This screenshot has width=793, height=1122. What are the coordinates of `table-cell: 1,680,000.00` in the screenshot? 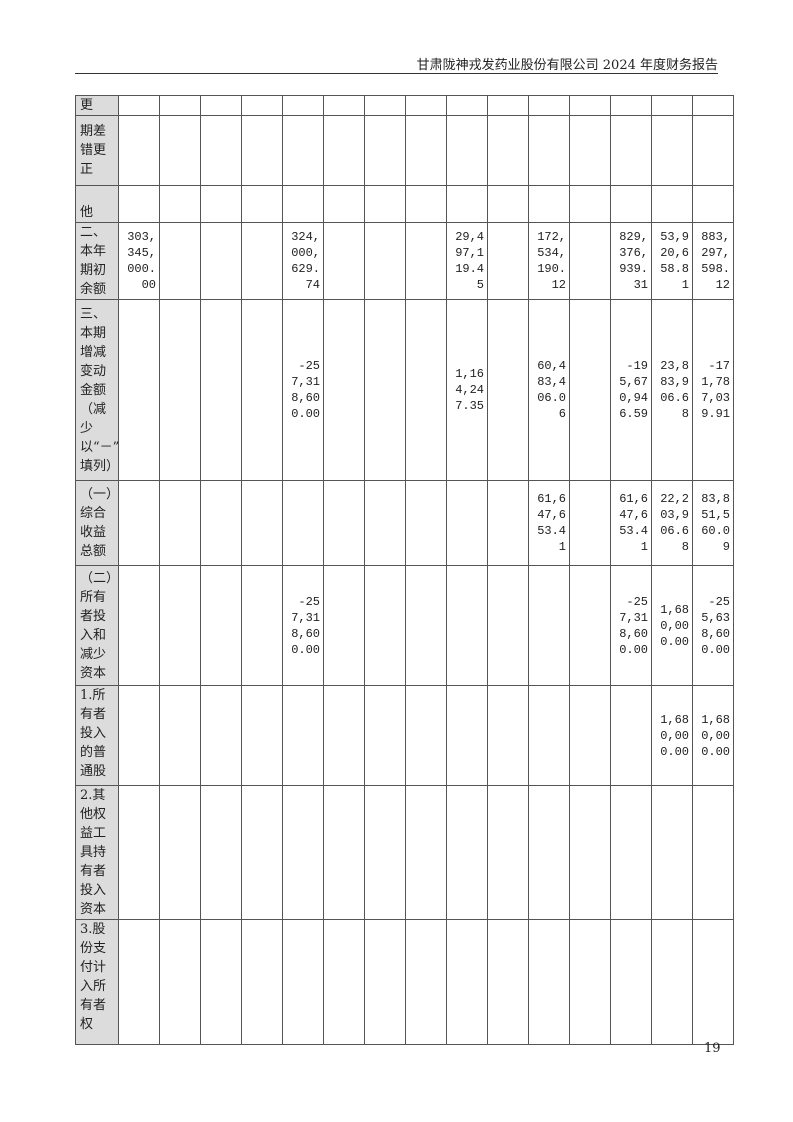 It's located at (672, 735).